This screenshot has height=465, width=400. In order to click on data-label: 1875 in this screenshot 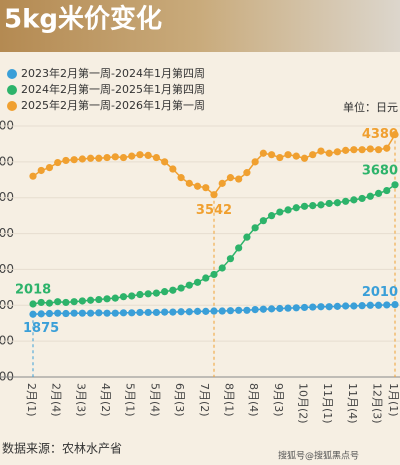, I will do `click(41, 328)`.